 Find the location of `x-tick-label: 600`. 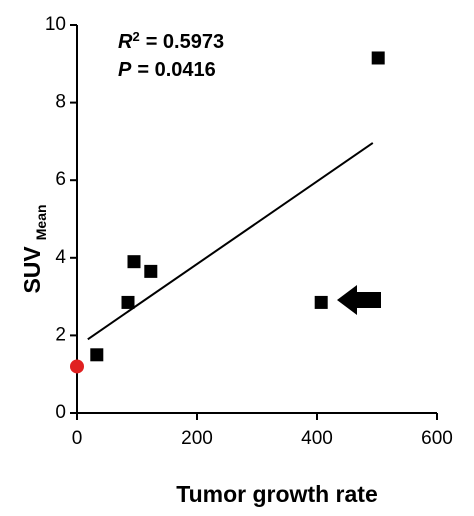

x-tick-label: 600 is located at coordinates (437, 438).